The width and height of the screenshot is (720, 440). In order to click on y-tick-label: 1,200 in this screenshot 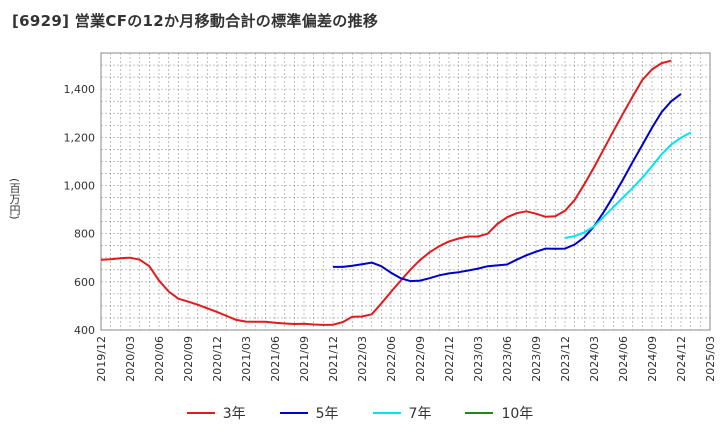, I will do `click(80, 137)`.